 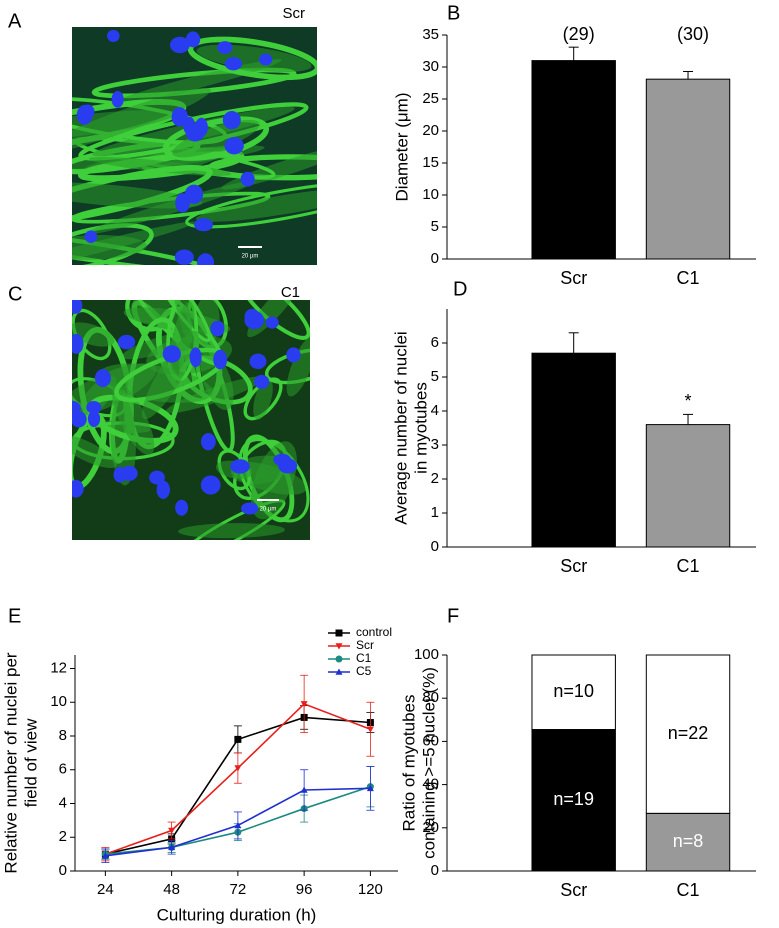 I want to click on y-tick-label: 30, so click(x=430, y=66).